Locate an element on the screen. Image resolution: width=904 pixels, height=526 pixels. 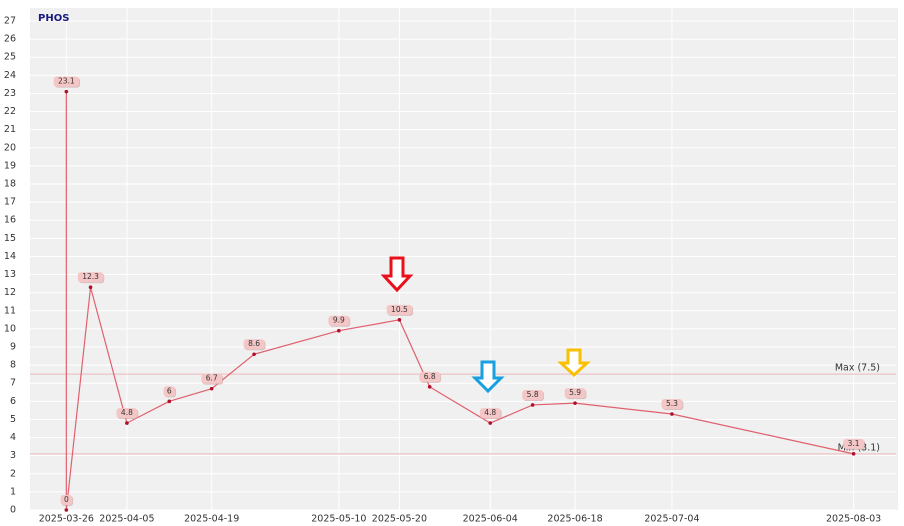
x-tick-label: 2025-05-20 is located at coordinates (399, 519).